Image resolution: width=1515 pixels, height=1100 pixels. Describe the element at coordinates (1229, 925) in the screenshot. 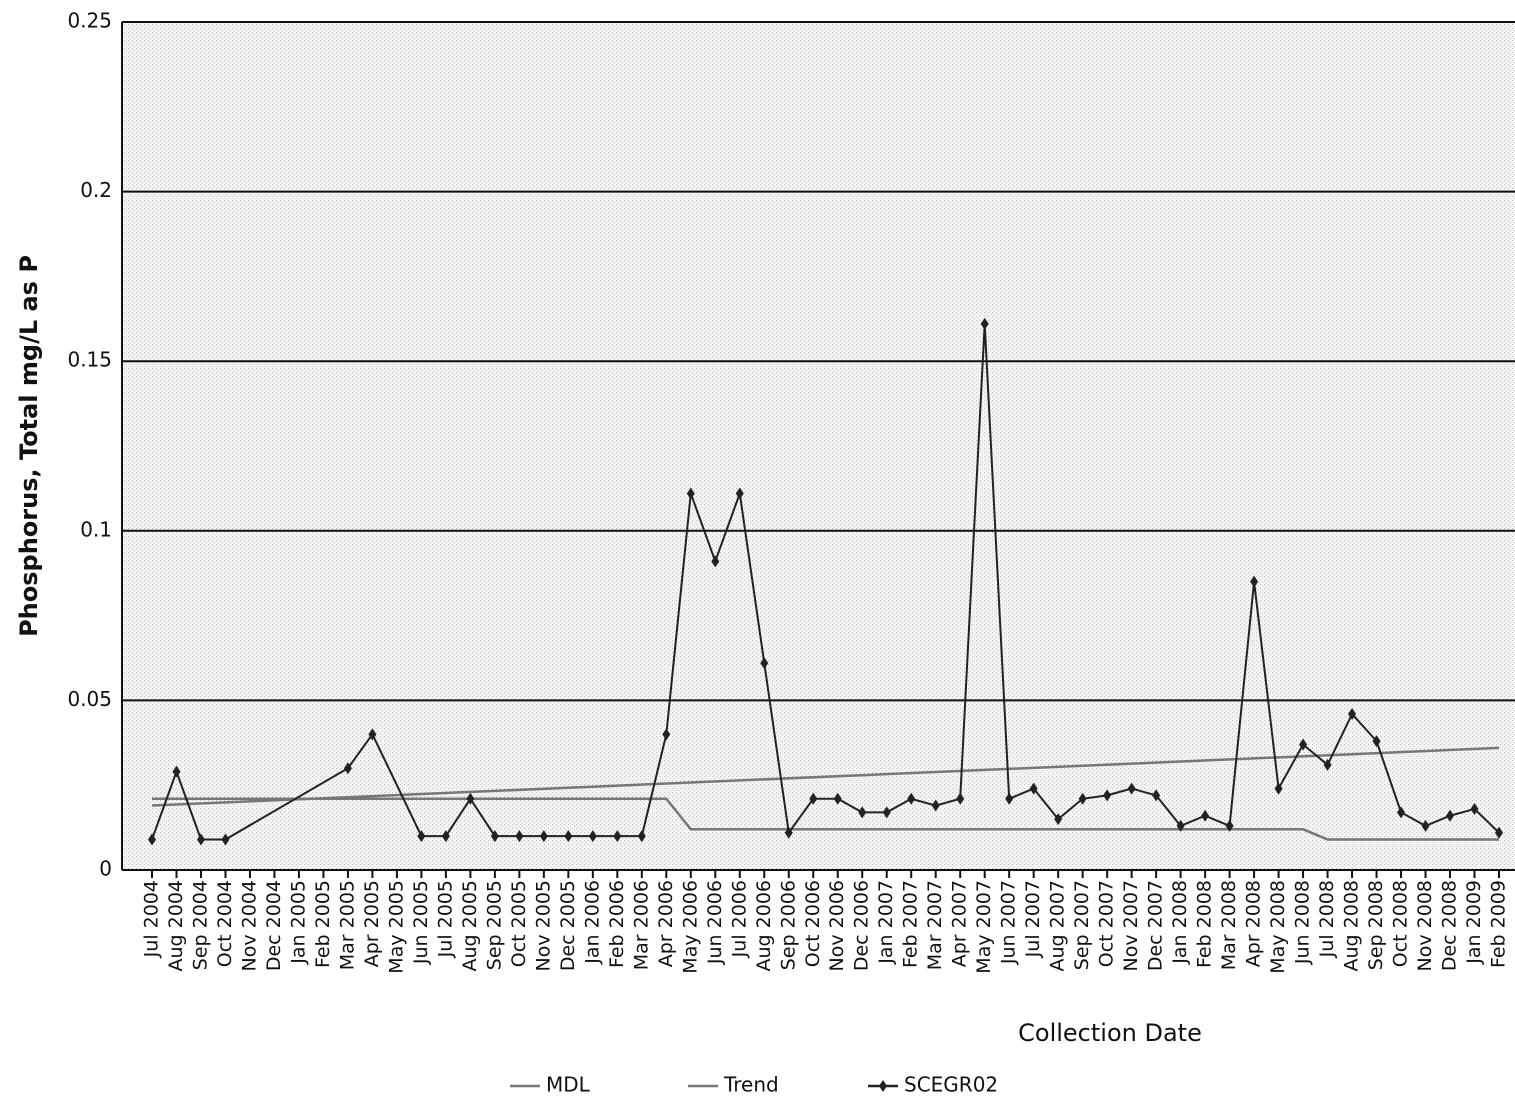

I see `x-tick-label: Mar 2008` at that location.